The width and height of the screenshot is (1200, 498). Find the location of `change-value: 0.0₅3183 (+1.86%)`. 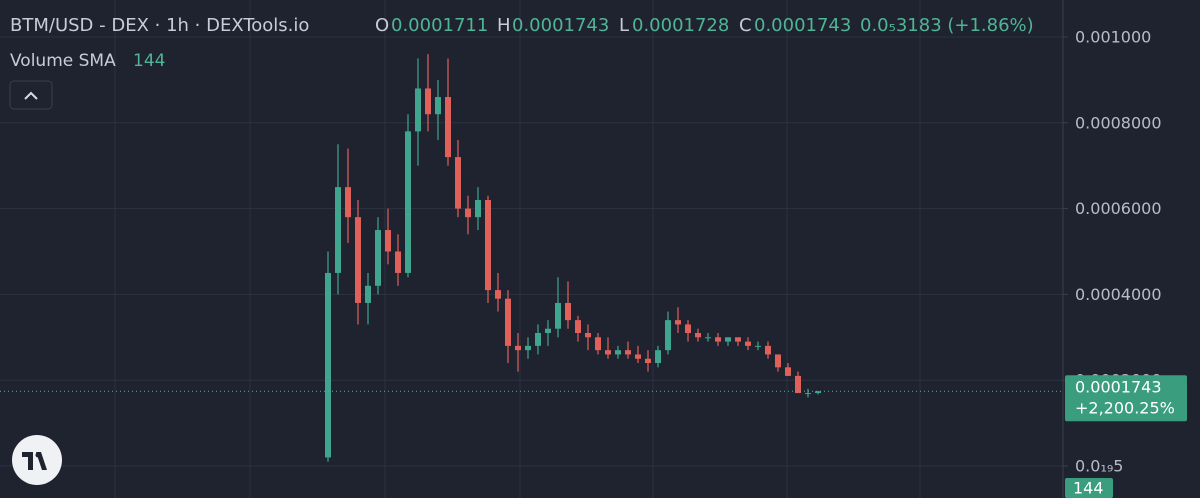

change-value: 0.0₅3183 (+1.86%) is located at coordinates (947, 25).